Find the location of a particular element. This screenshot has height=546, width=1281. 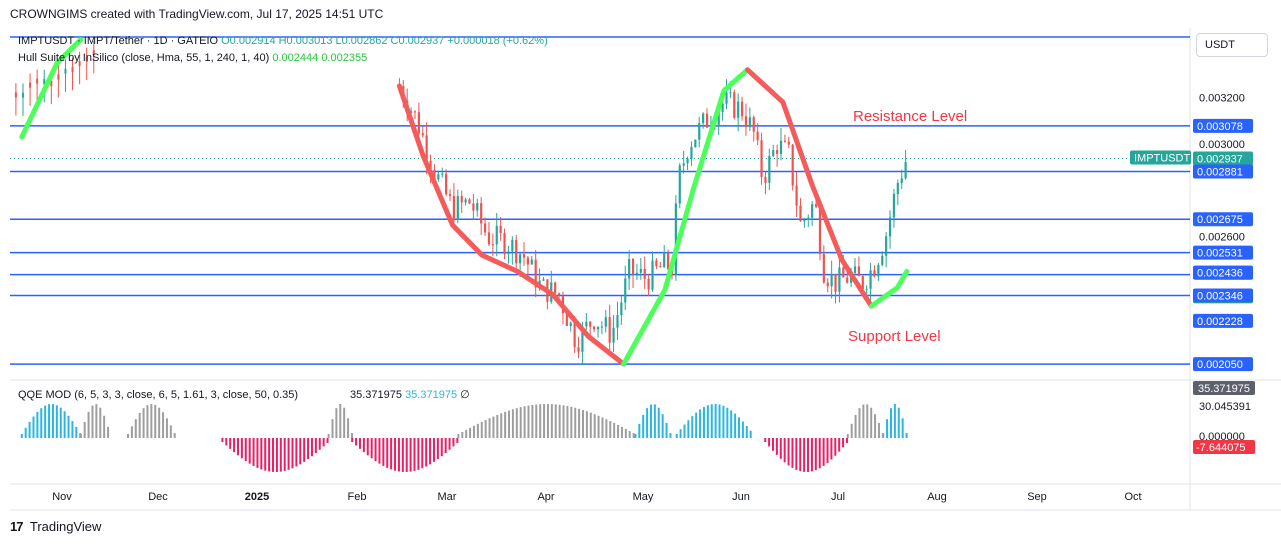

price-tag-label: 0.002531 is located at coordinates (1220, 254).